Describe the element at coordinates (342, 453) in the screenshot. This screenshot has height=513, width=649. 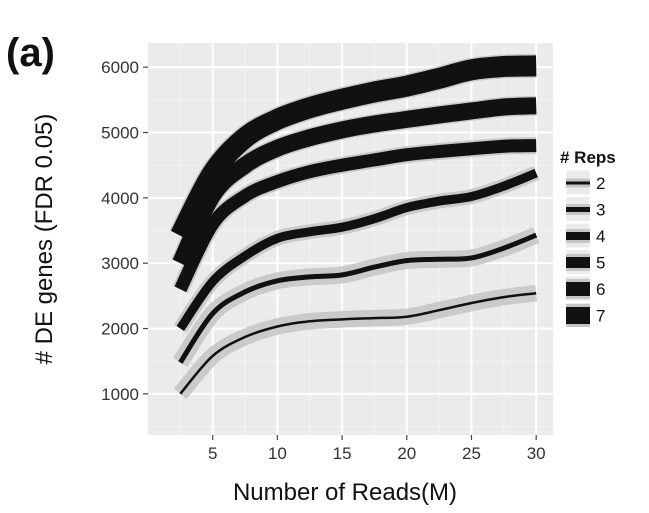
I see `x-tick-label: 15` at that location.